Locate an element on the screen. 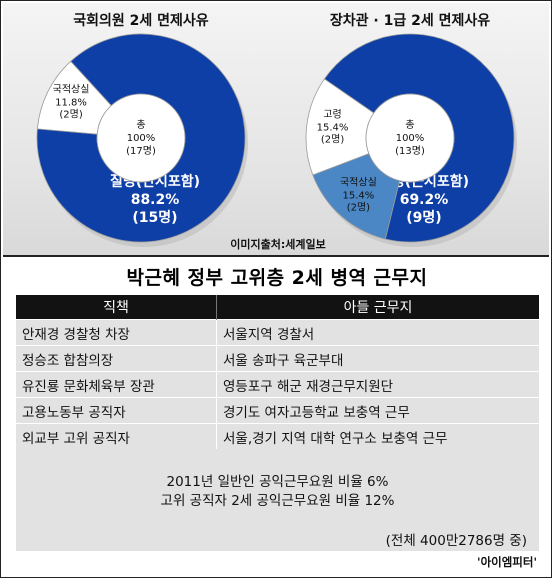  workplace-cell: 경기도 여자고등학교 보충역 근무 is located at coordinates (377, 410).